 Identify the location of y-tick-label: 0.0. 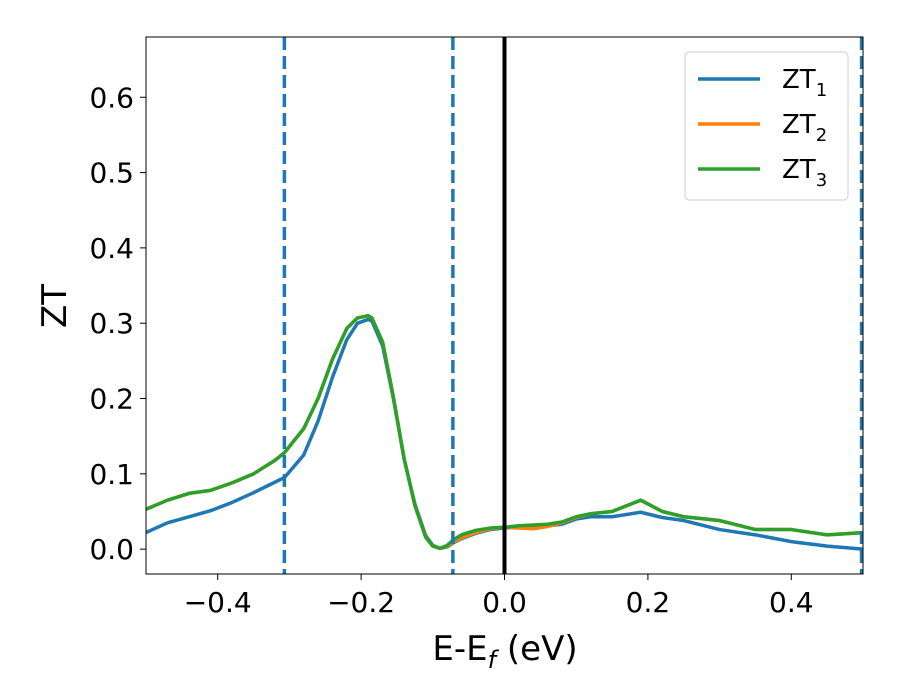
(111, 549).